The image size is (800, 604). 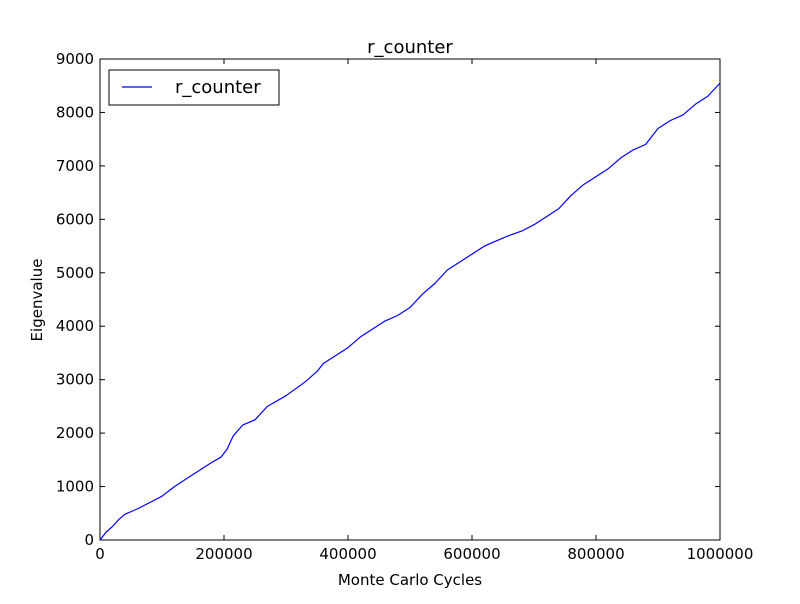 What do you see at coordinates (471, 554) in the screenshot?
I see `x-tick-label: 600000` at bounding box center [471, 554].